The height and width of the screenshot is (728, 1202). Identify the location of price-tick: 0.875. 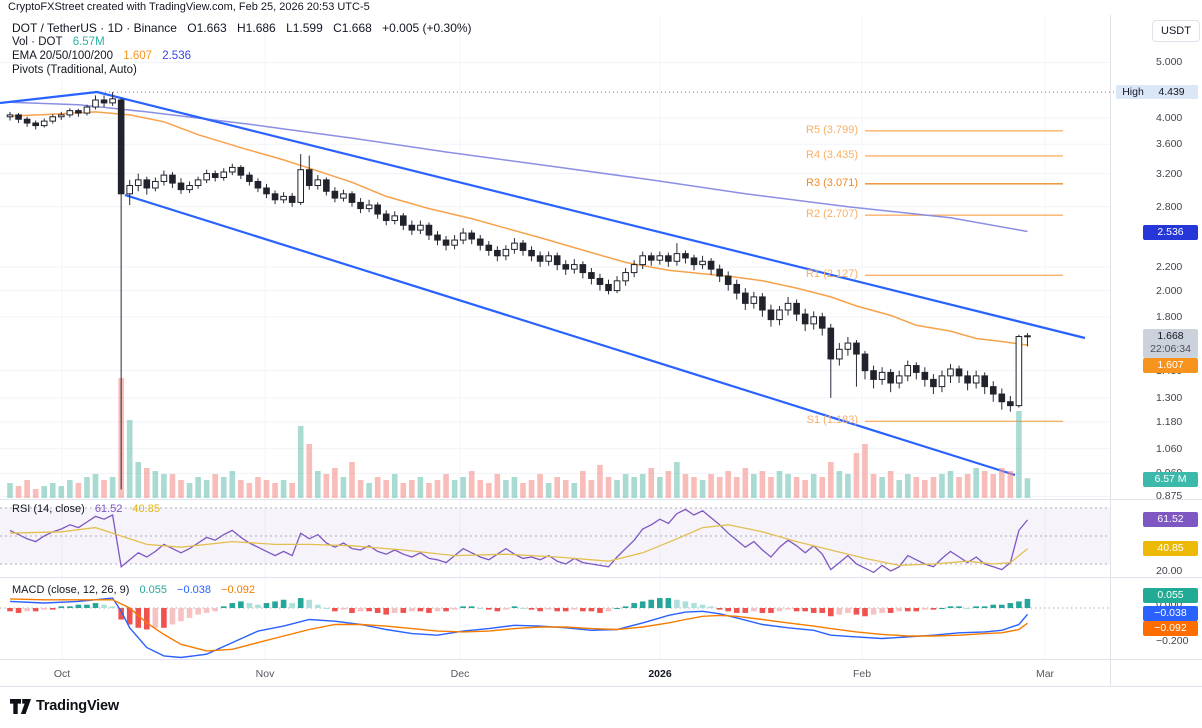
(1169, 496).